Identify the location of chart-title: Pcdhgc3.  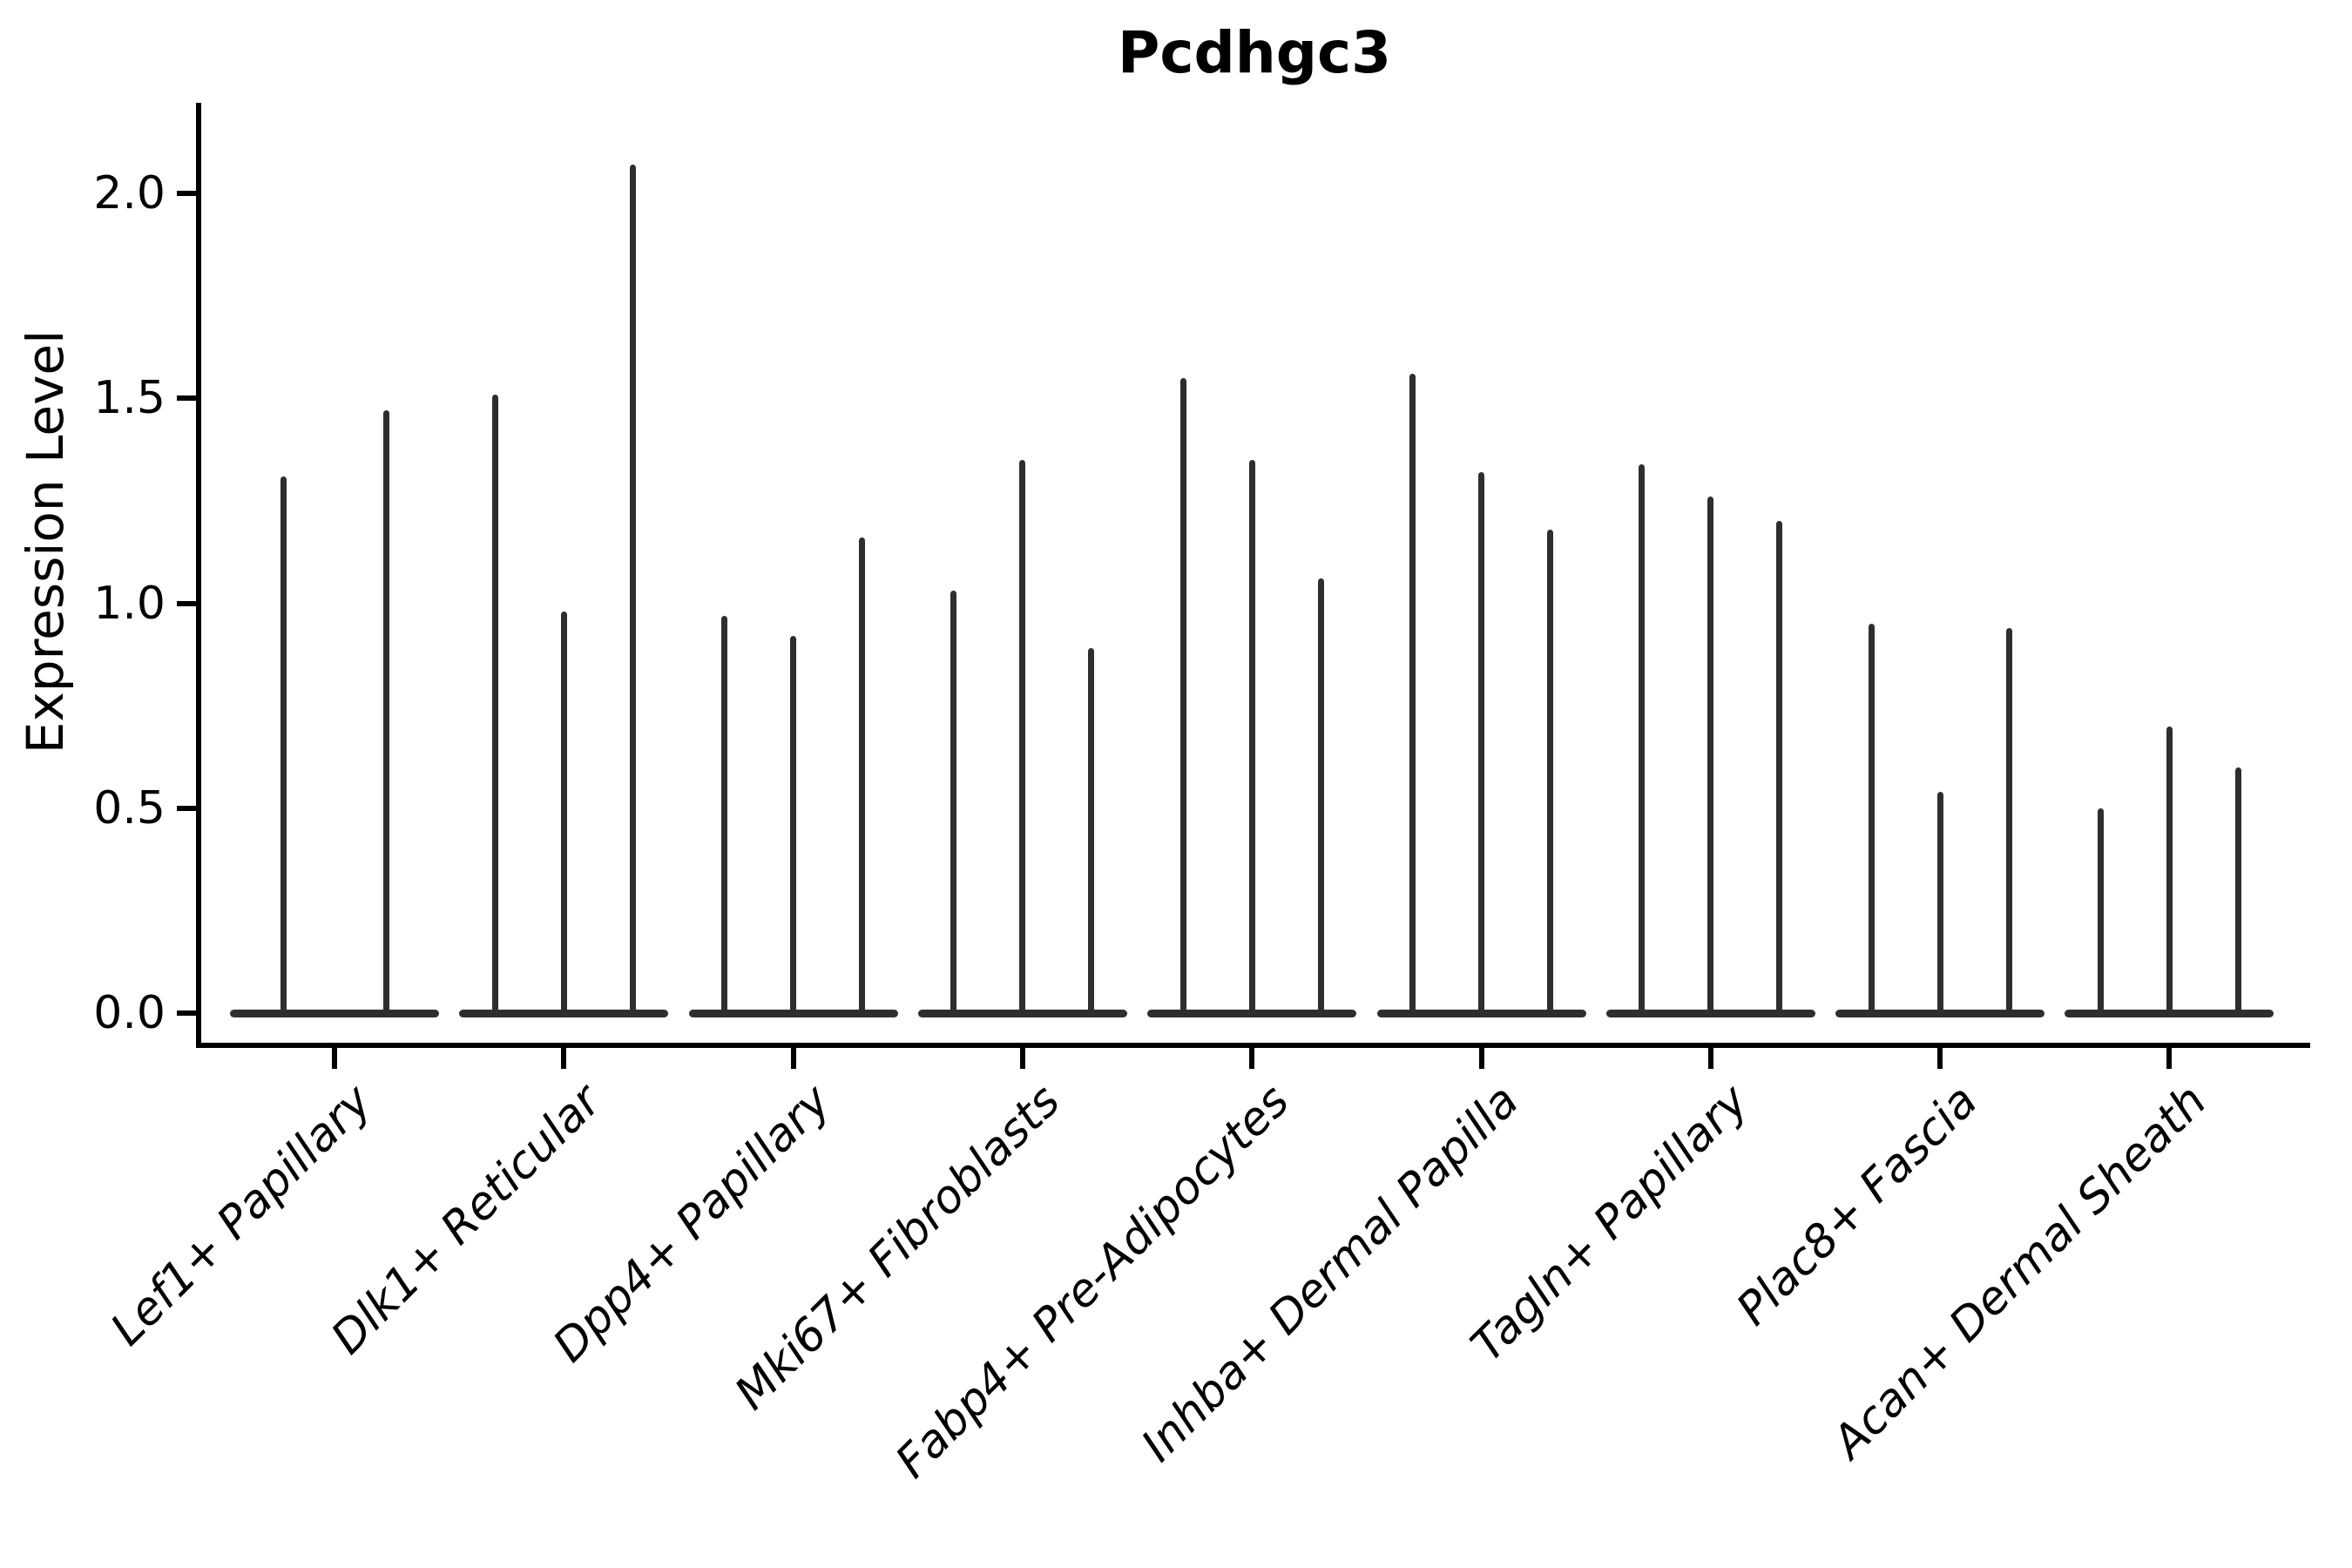
(1254, 52).